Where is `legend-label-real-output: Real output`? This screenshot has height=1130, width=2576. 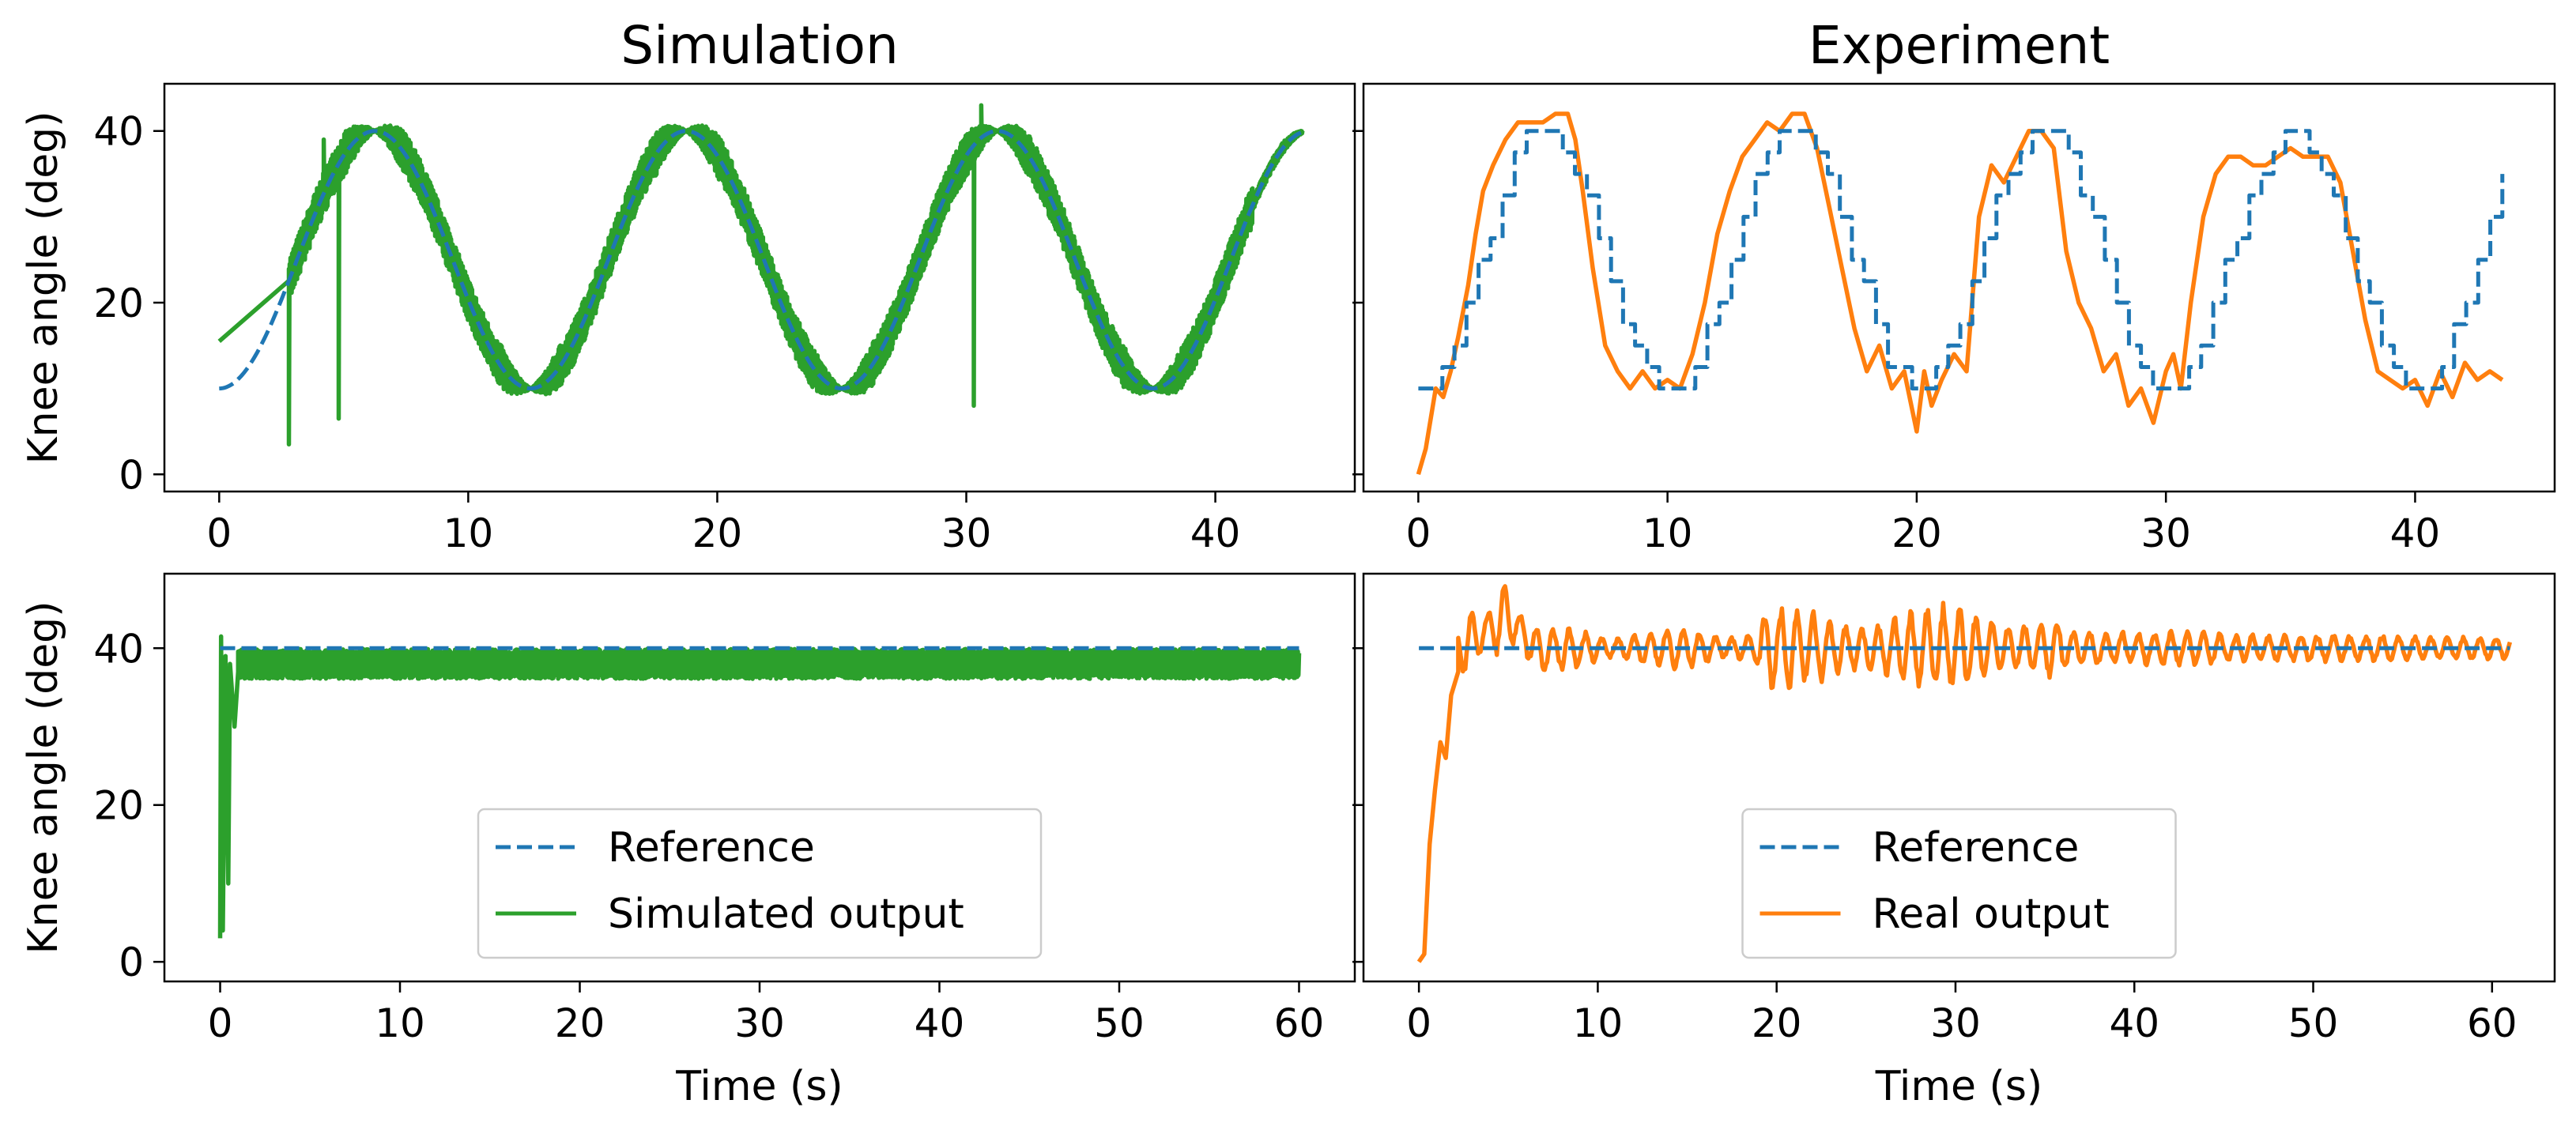
legend-label-real-output: Real output is located at coordinates (1991, 914).